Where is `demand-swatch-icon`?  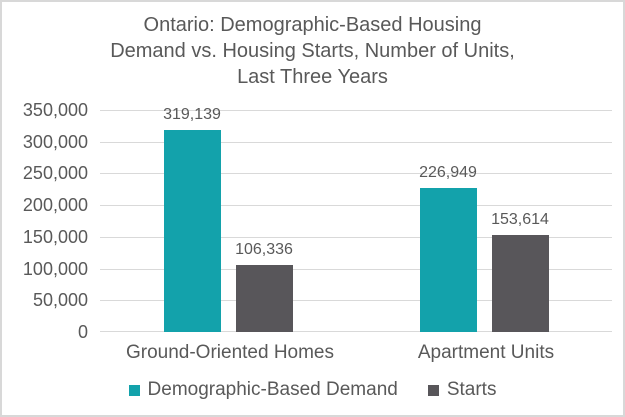 demand-swatch-icon is located at coordinates (134, 390).